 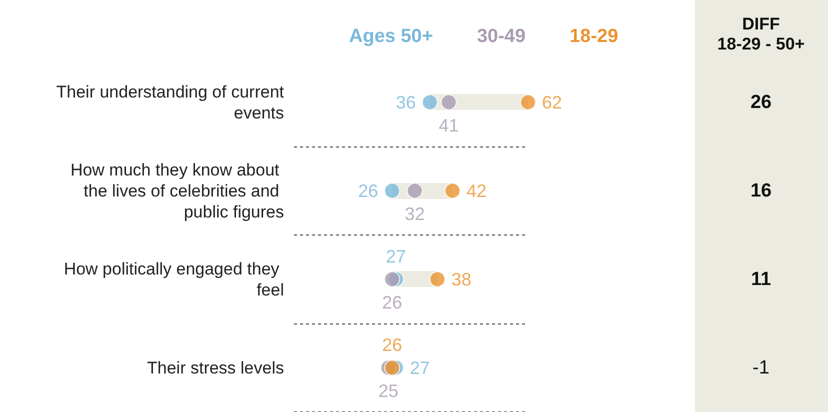 What do you see at coordinates (594, 36) in the screenshot?
I see `text: 18-29` at bounding box center [594, 36].